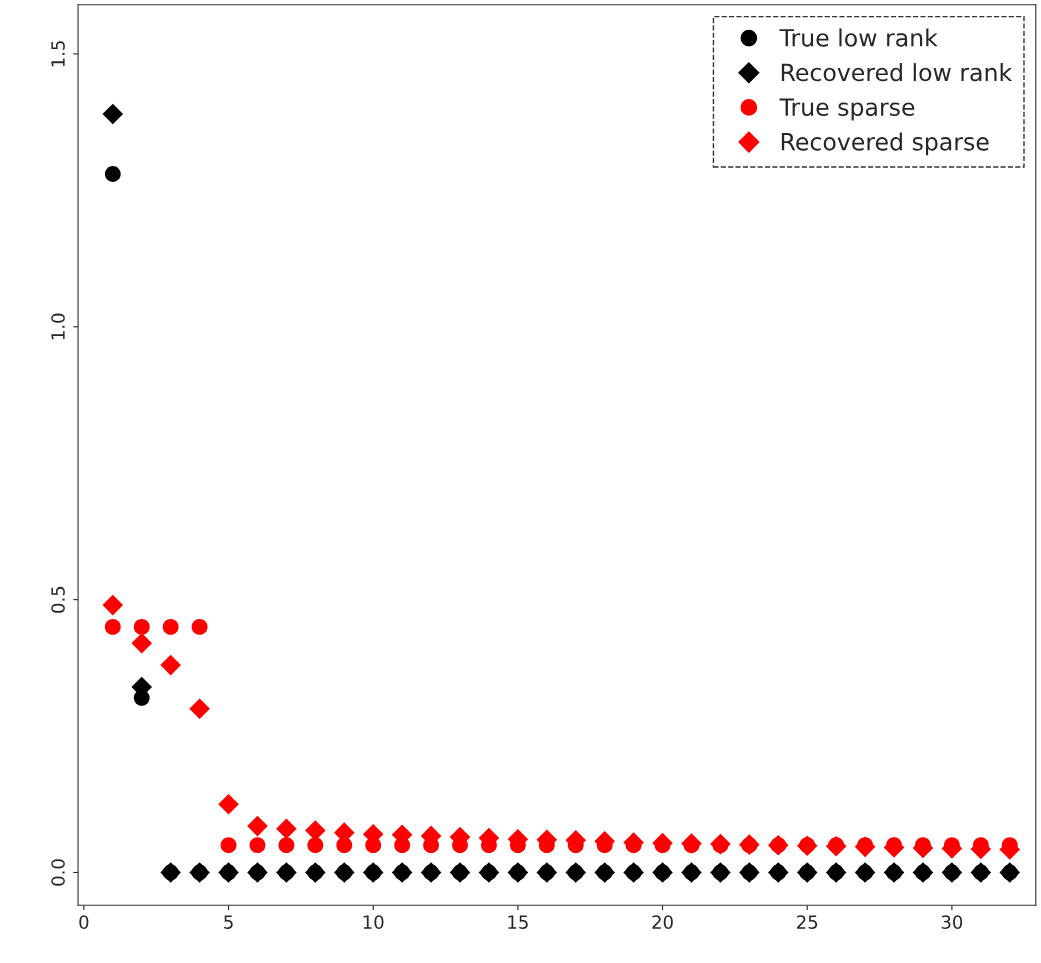 Image resolution: width=1041 pixels, height=963 pixels. I want to click on legend-label: True sparse, so click(847, 109).